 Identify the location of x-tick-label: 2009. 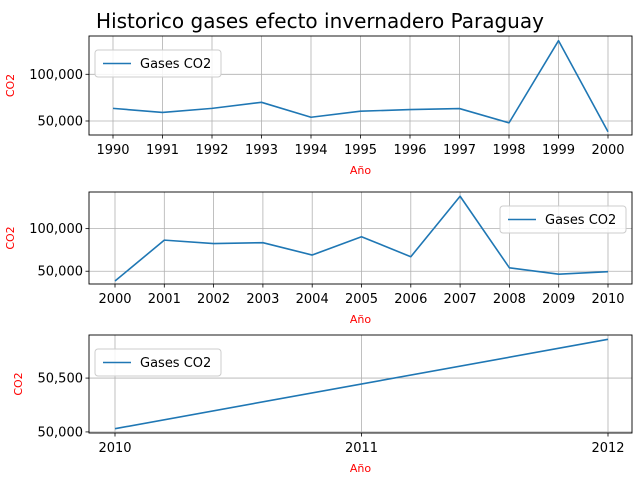
(558, 299).